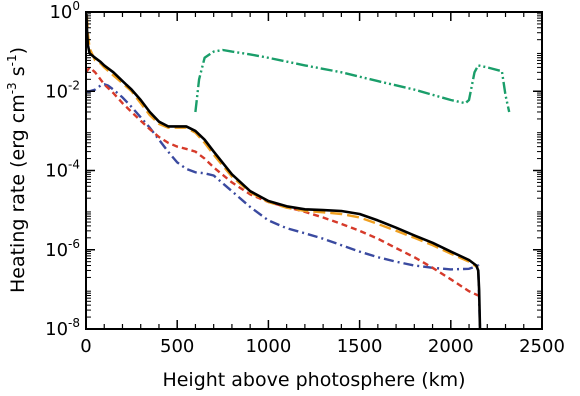  Describe the element at coordinates (74, 244) in the screenshot. I see `y-tick-label-exp: -6` at that location.